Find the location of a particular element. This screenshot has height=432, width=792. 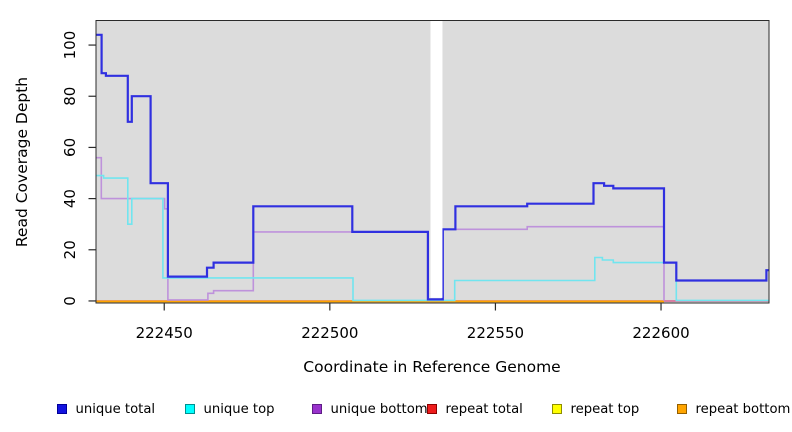

legend-item-repeat-bottom: repeat bottom is located at coordinates (733, 409).